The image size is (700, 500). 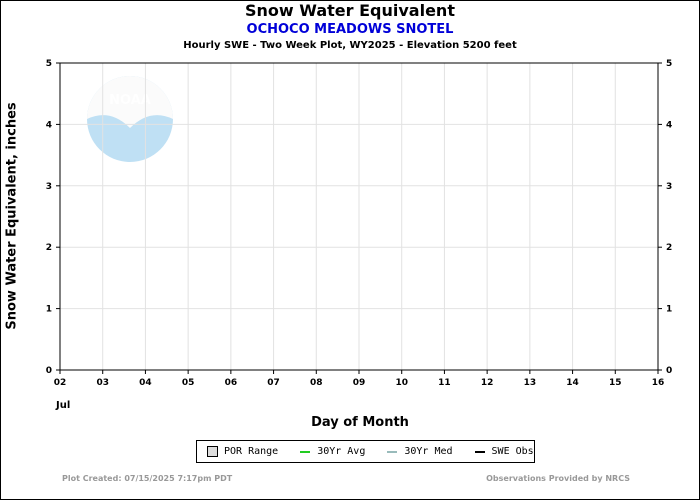 What do you see at coordinates (316, 383) in the screenshot?
I see `x-tick-label: 08` at bounding box center [316, 383].